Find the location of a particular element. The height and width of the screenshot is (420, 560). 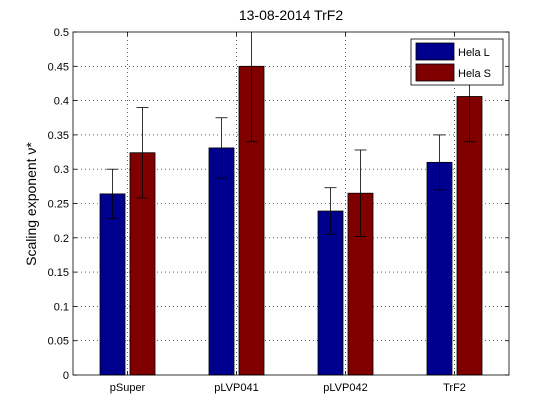

legend: Hela L Hela S is located at coordinates (457, 62).